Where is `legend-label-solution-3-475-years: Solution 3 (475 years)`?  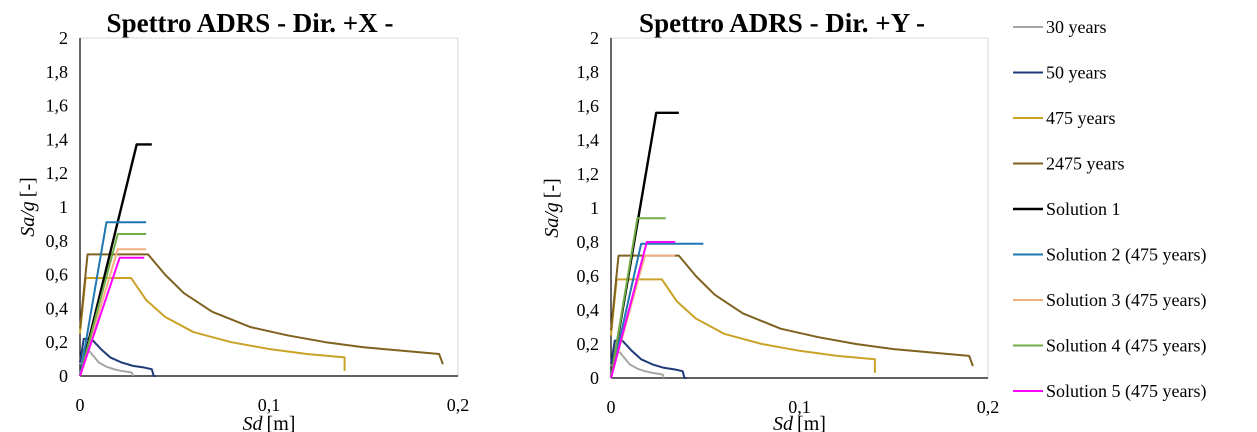
legend-label-solution-3-475-years: Solution 3 (475 years) is located at coordinates (1126, 300).